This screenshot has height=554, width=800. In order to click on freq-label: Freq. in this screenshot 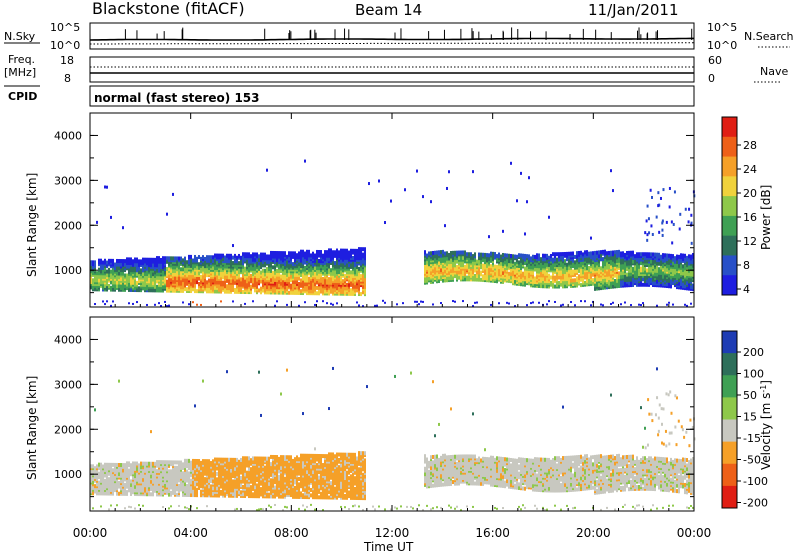, I will do `click(21, 59)`.